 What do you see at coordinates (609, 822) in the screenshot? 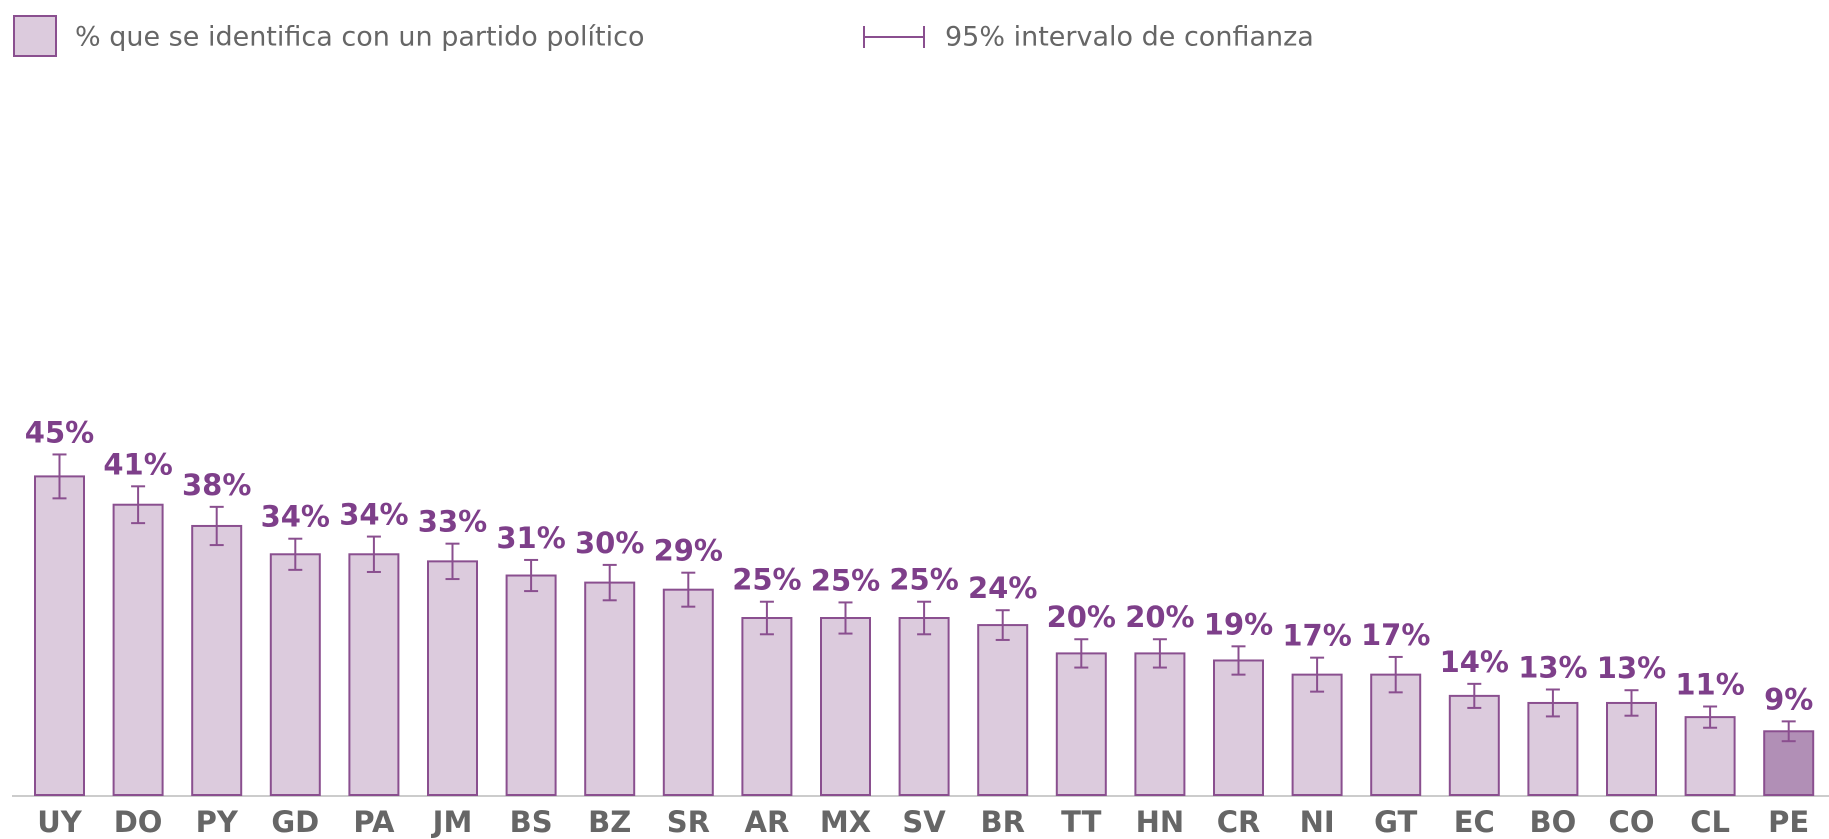
I see `x-tick-label: BZ` at bounding box center [609, 822].